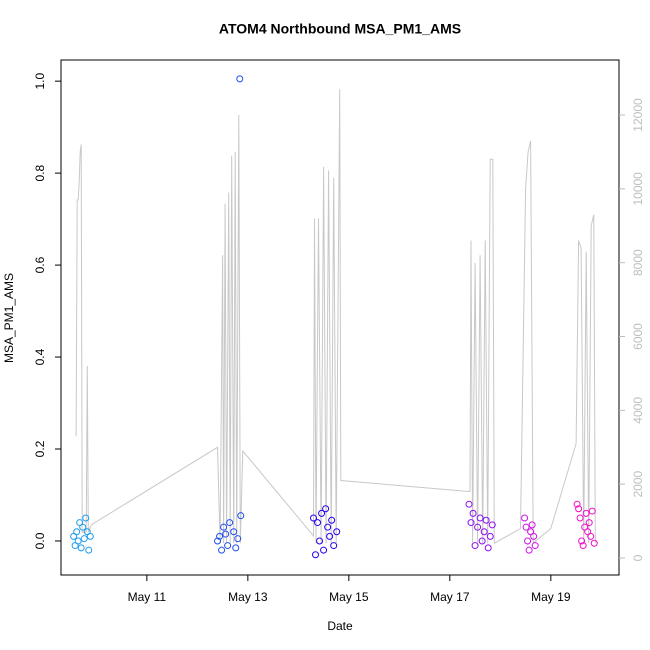  What do you see at coordinates (40, 172) in the screenshot?
I see `y-tick-label: 0.8` at bounding box center [40, 172].